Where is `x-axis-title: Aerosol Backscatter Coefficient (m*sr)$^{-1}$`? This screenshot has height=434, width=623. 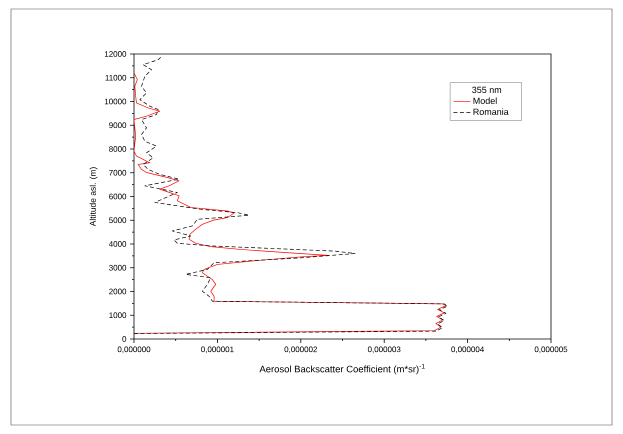 x-axis-title: Aerosol Backscatter Coefficient (m*sr)$^{-1}$ is located at coordinates (342, 369).